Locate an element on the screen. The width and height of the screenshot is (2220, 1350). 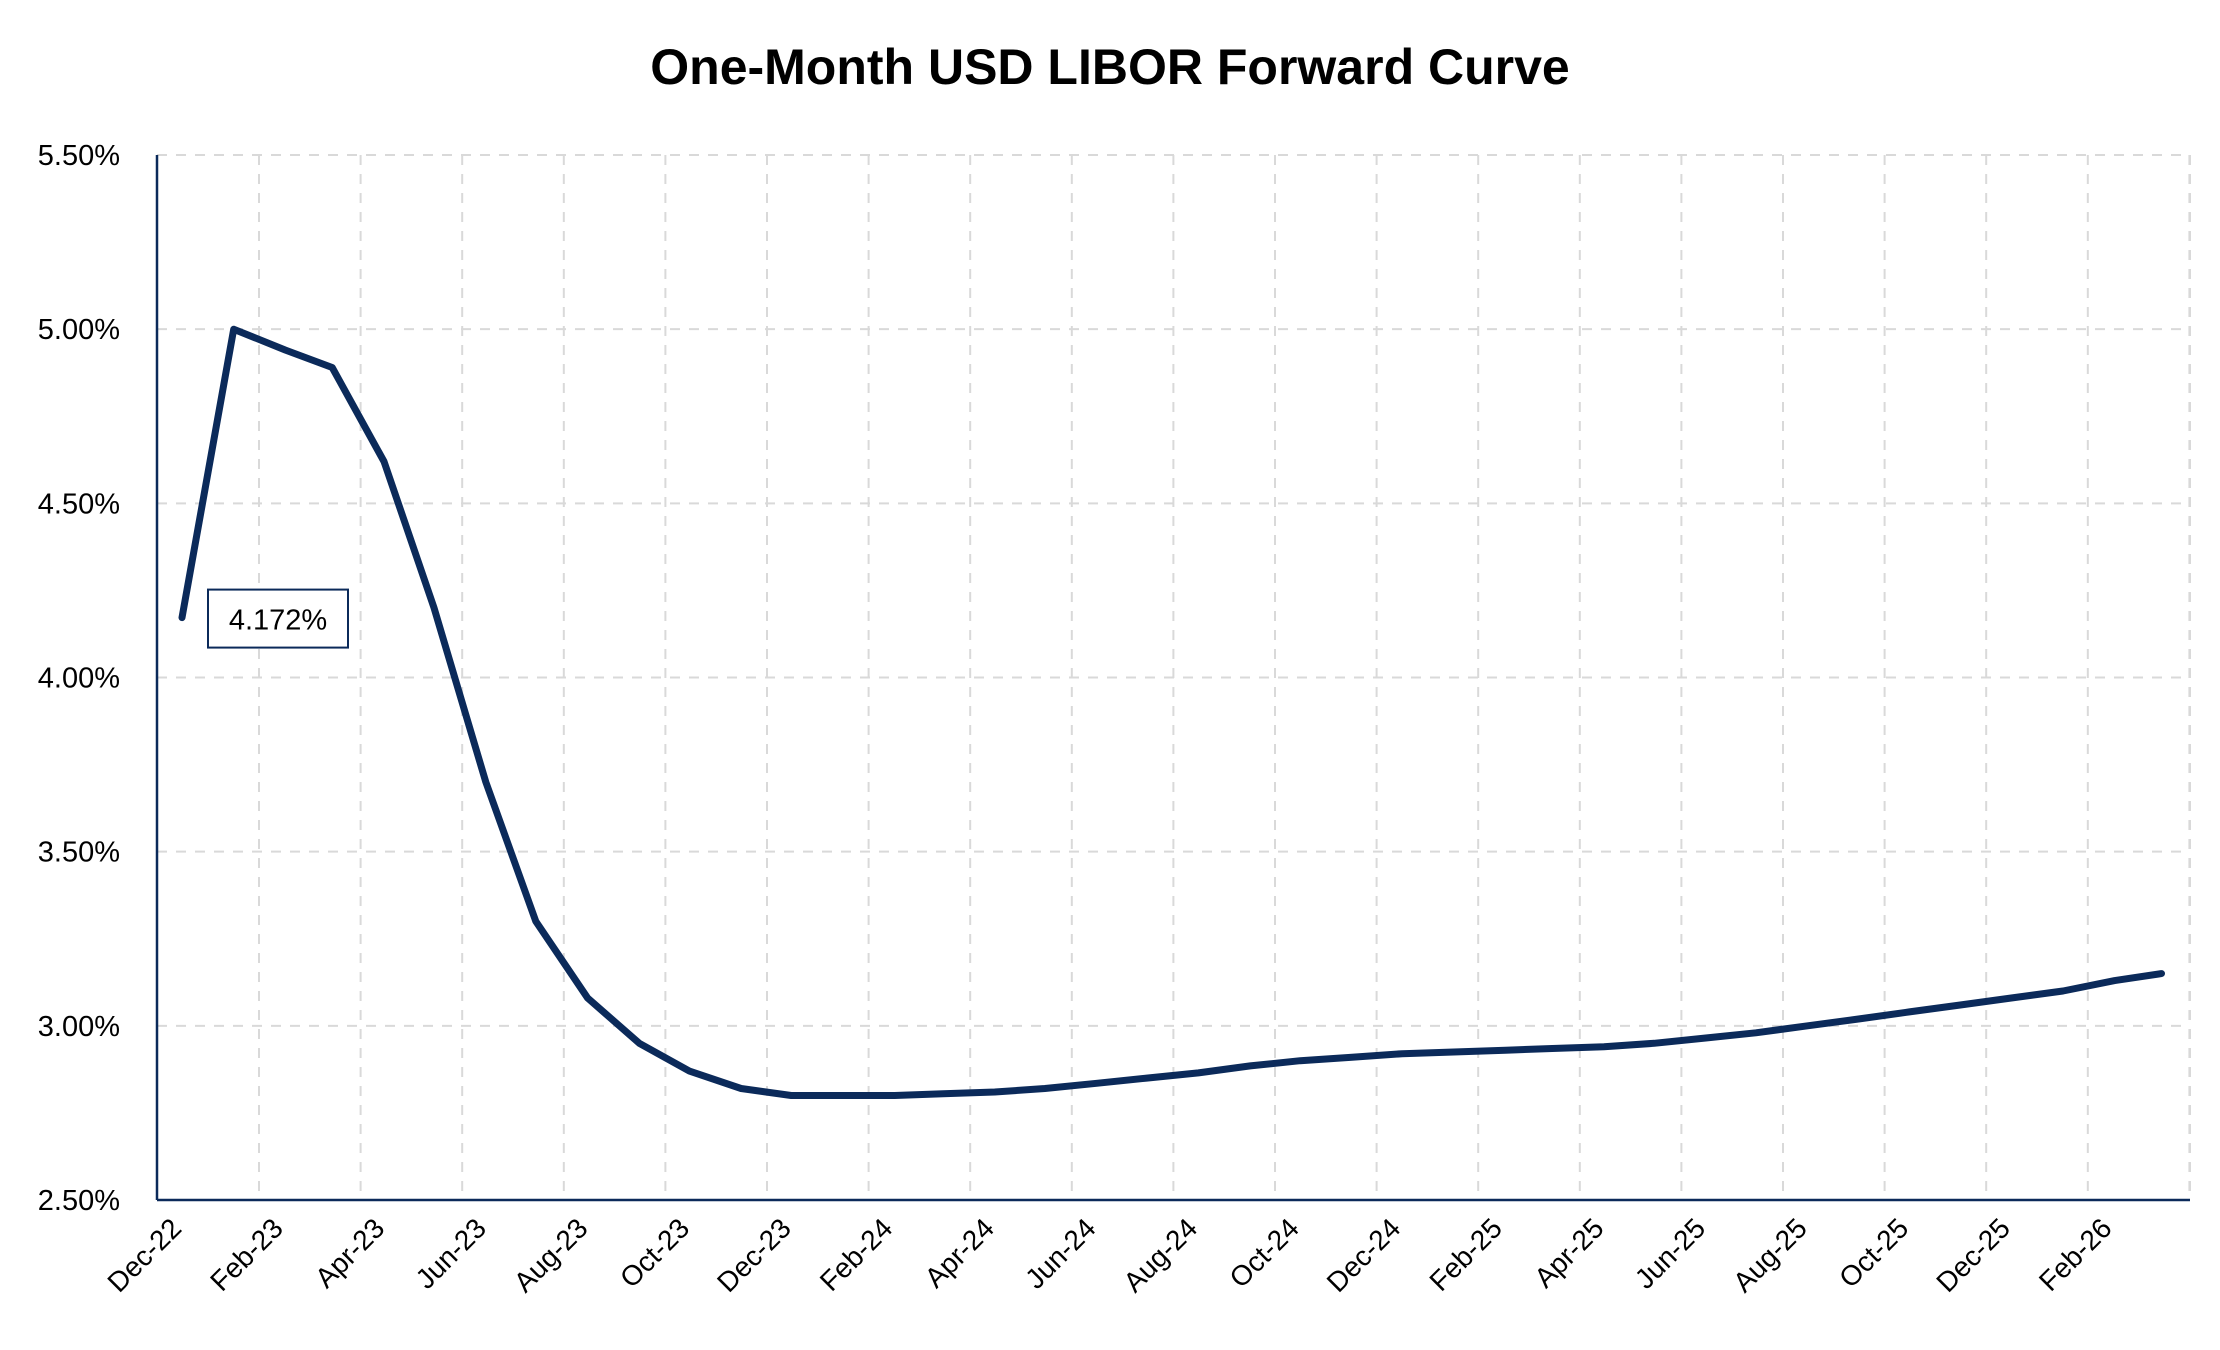
y-tick-label: 2.50% is located at coordinates (79, 1201).